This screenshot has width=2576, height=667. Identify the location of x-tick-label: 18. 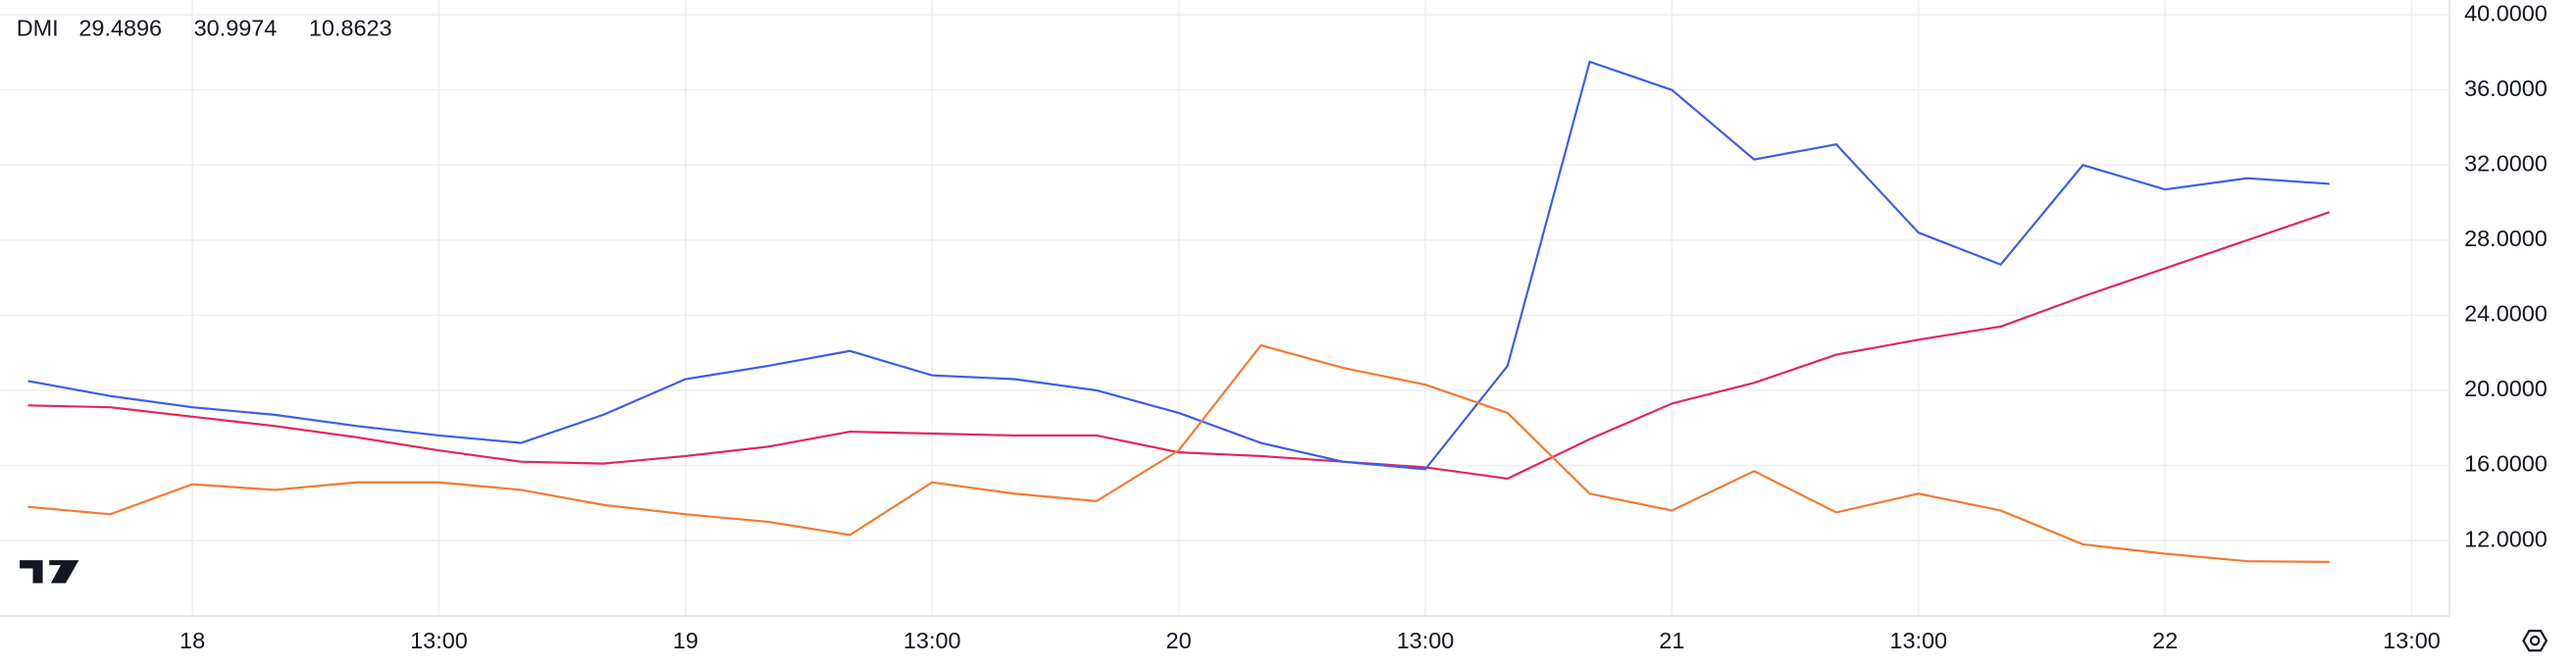
(192, 640).